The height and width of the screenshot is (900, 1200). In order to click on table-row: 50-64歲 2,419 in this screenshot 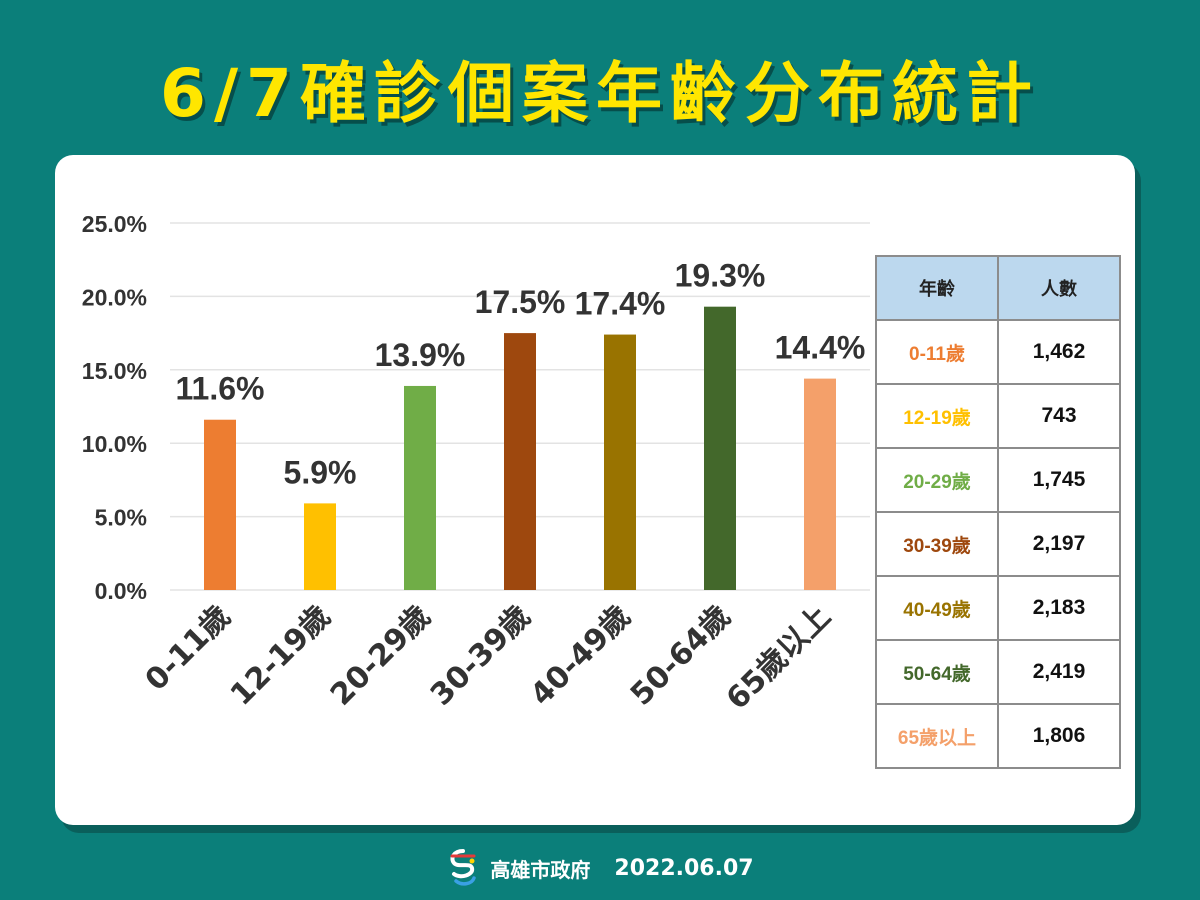, I will do `click(998, 672)`.